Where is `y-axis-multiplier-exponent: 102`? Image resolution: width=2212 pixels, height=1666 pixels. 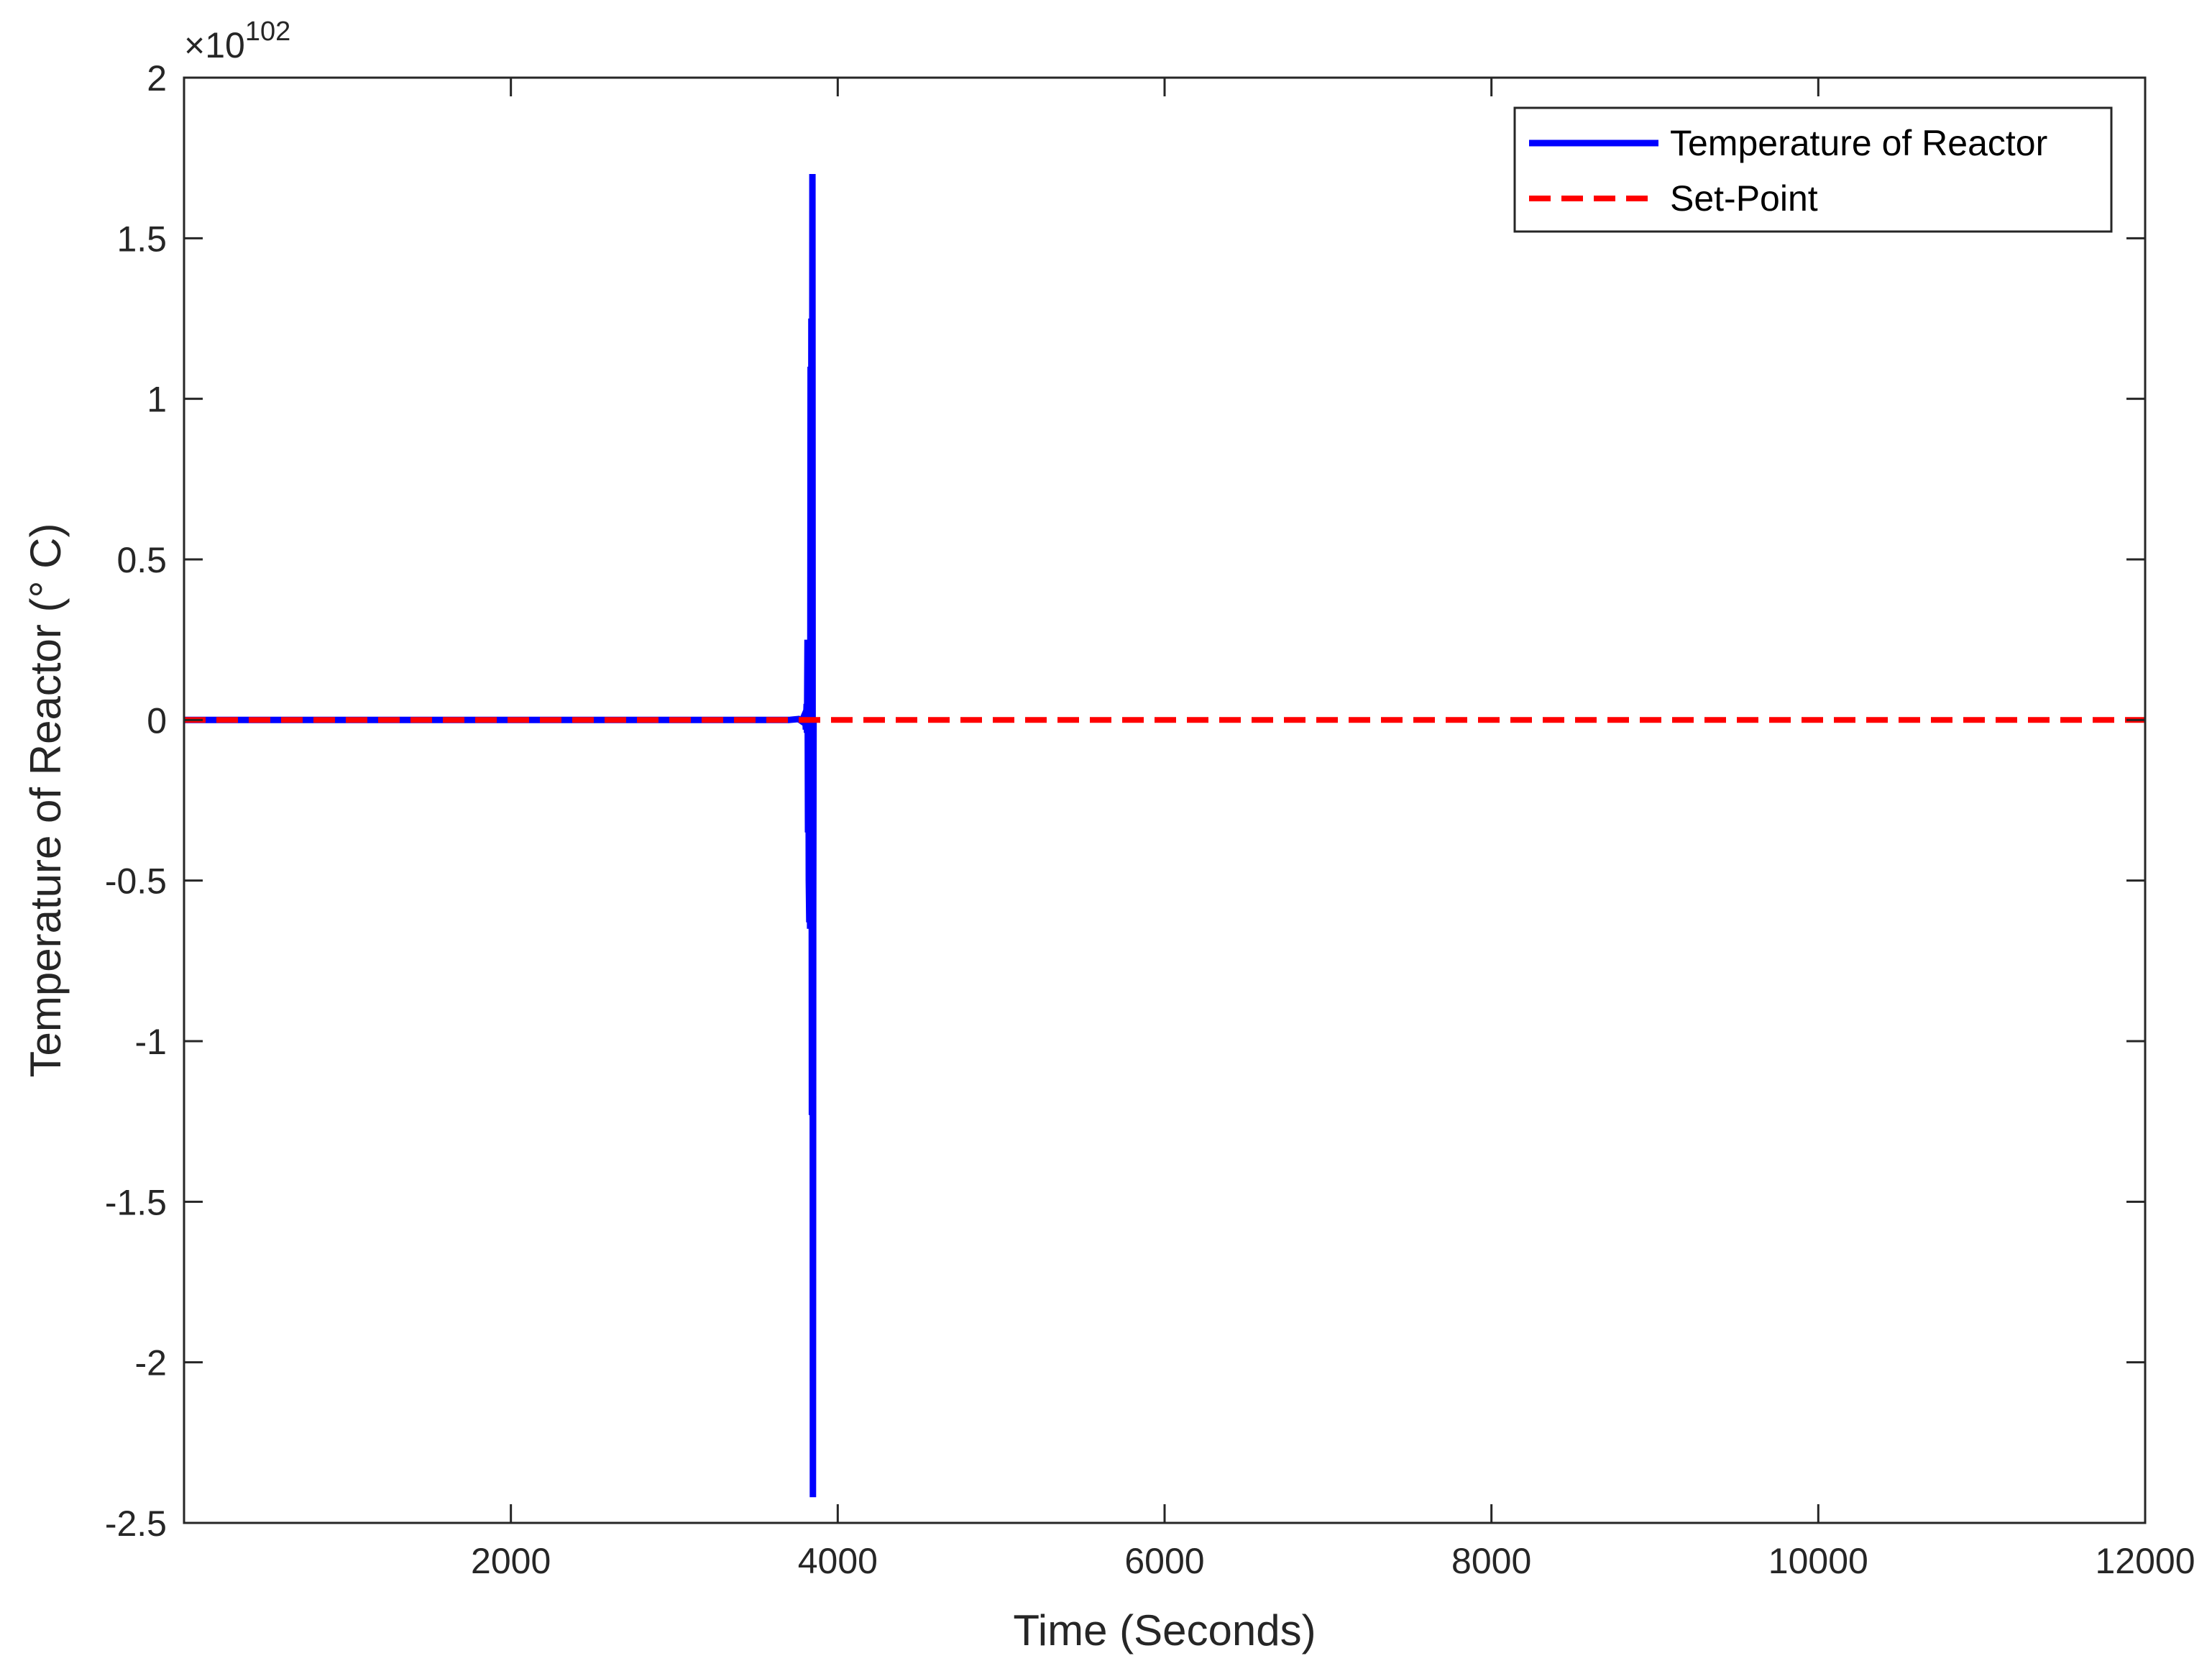 y-axis-multiplier-exponent: 102 is located at coordinates (267, 32).